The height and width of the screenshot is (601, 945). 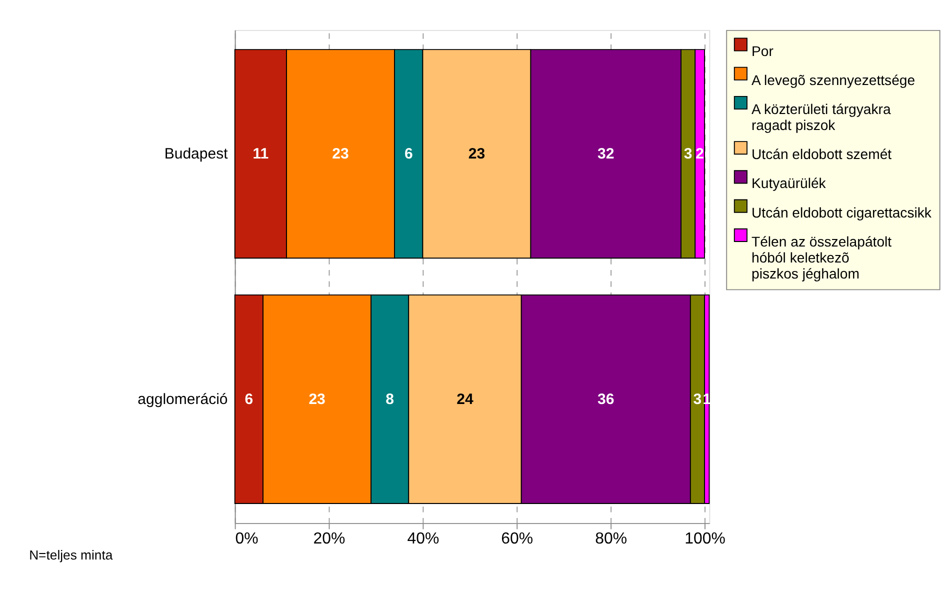 I want to click on x-tick-label: 80%, so click(x=611, y=539).